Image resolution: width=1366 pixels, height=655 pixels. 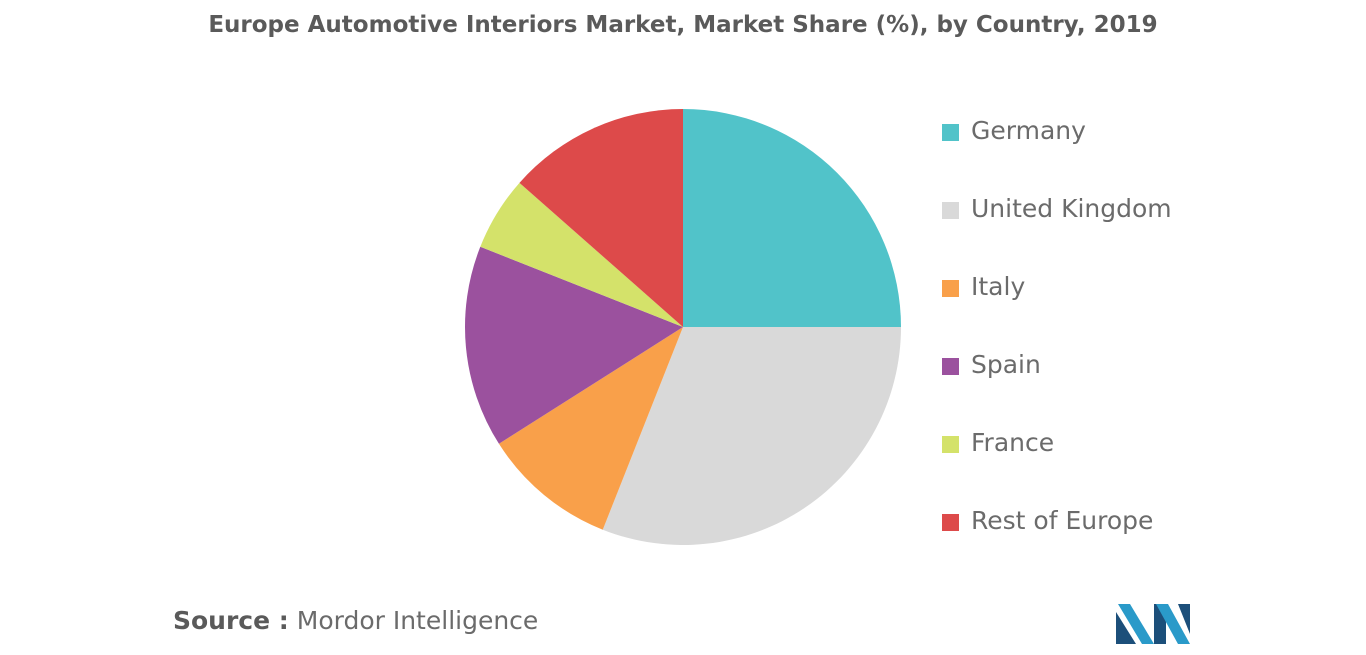 I want to click on source-text: Mordor Intelligence, so click(x=417, y=620).